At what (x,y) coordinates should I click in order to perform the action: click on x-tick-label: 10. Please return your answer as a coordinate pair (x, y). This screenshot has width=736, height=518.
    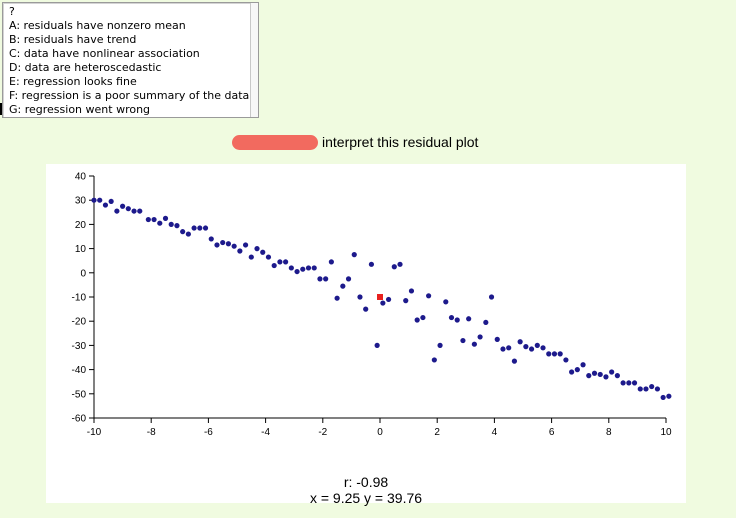
    Looking at the image, I should click on (666, 432).